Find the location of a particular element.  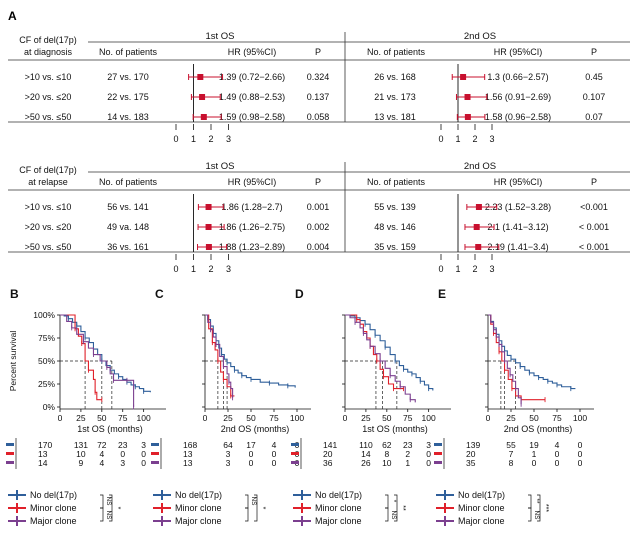

row-patients: 56 vs. 141 is located at coordinates (128, 207).